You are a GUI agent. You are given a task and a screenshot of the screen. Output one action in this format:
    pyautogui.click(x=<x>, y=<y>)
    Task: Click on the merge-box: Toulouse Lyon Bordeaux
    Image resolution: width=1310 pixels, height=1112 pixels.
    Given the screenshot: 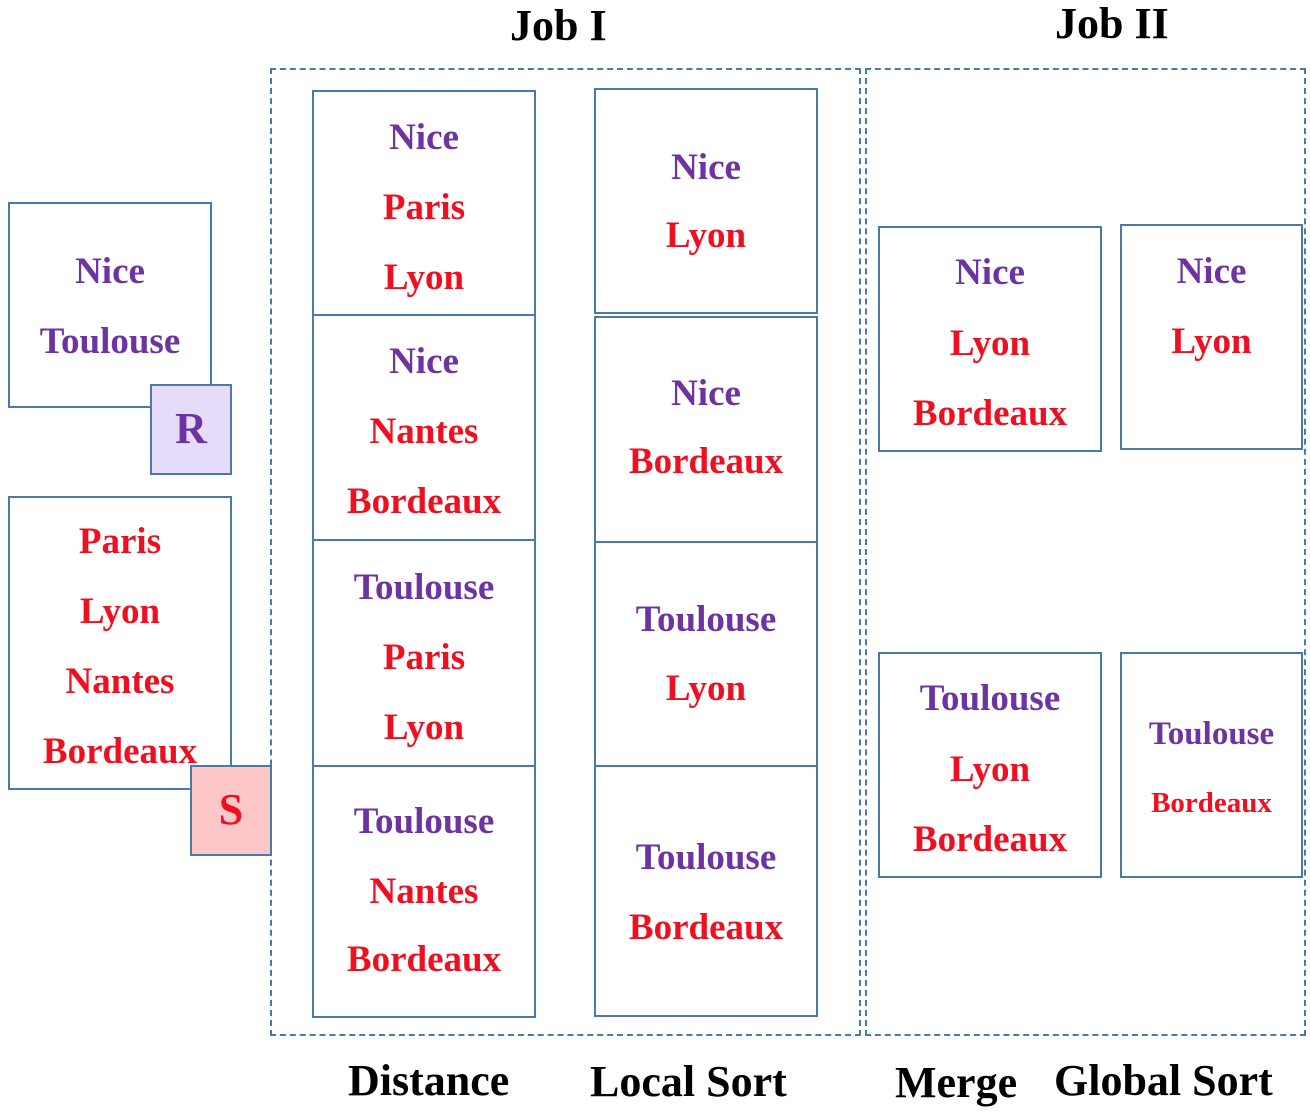 What is the action you would take?
    pyautogui.click(x=990, y=765)
    